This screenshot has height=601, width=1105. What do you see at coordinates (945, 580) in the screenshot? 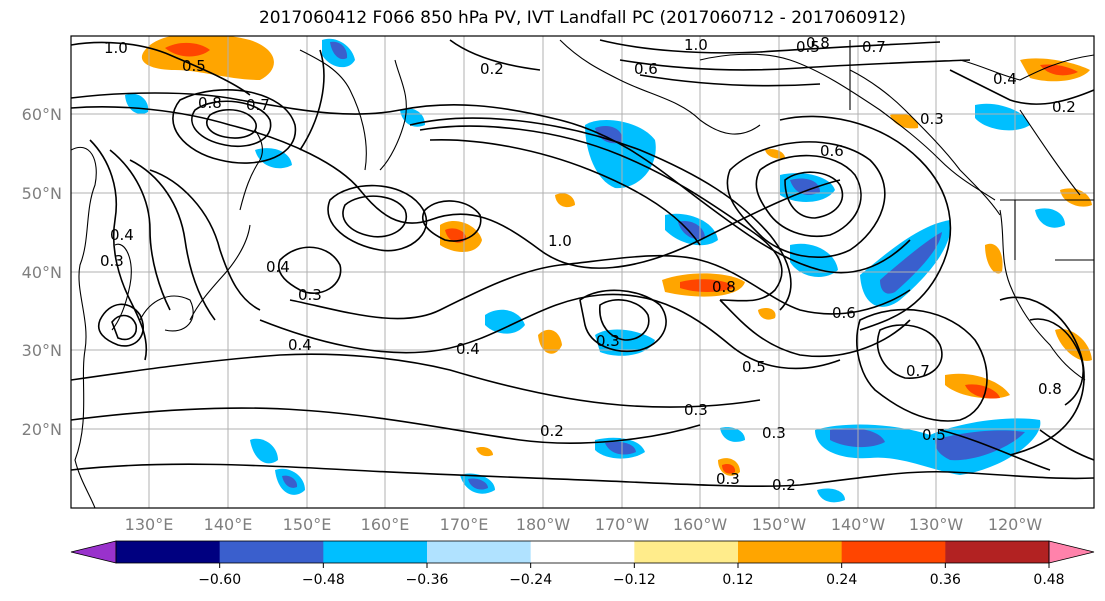
I see `colorbar-tick-label: 0.36` at bounding box center [945, 580].